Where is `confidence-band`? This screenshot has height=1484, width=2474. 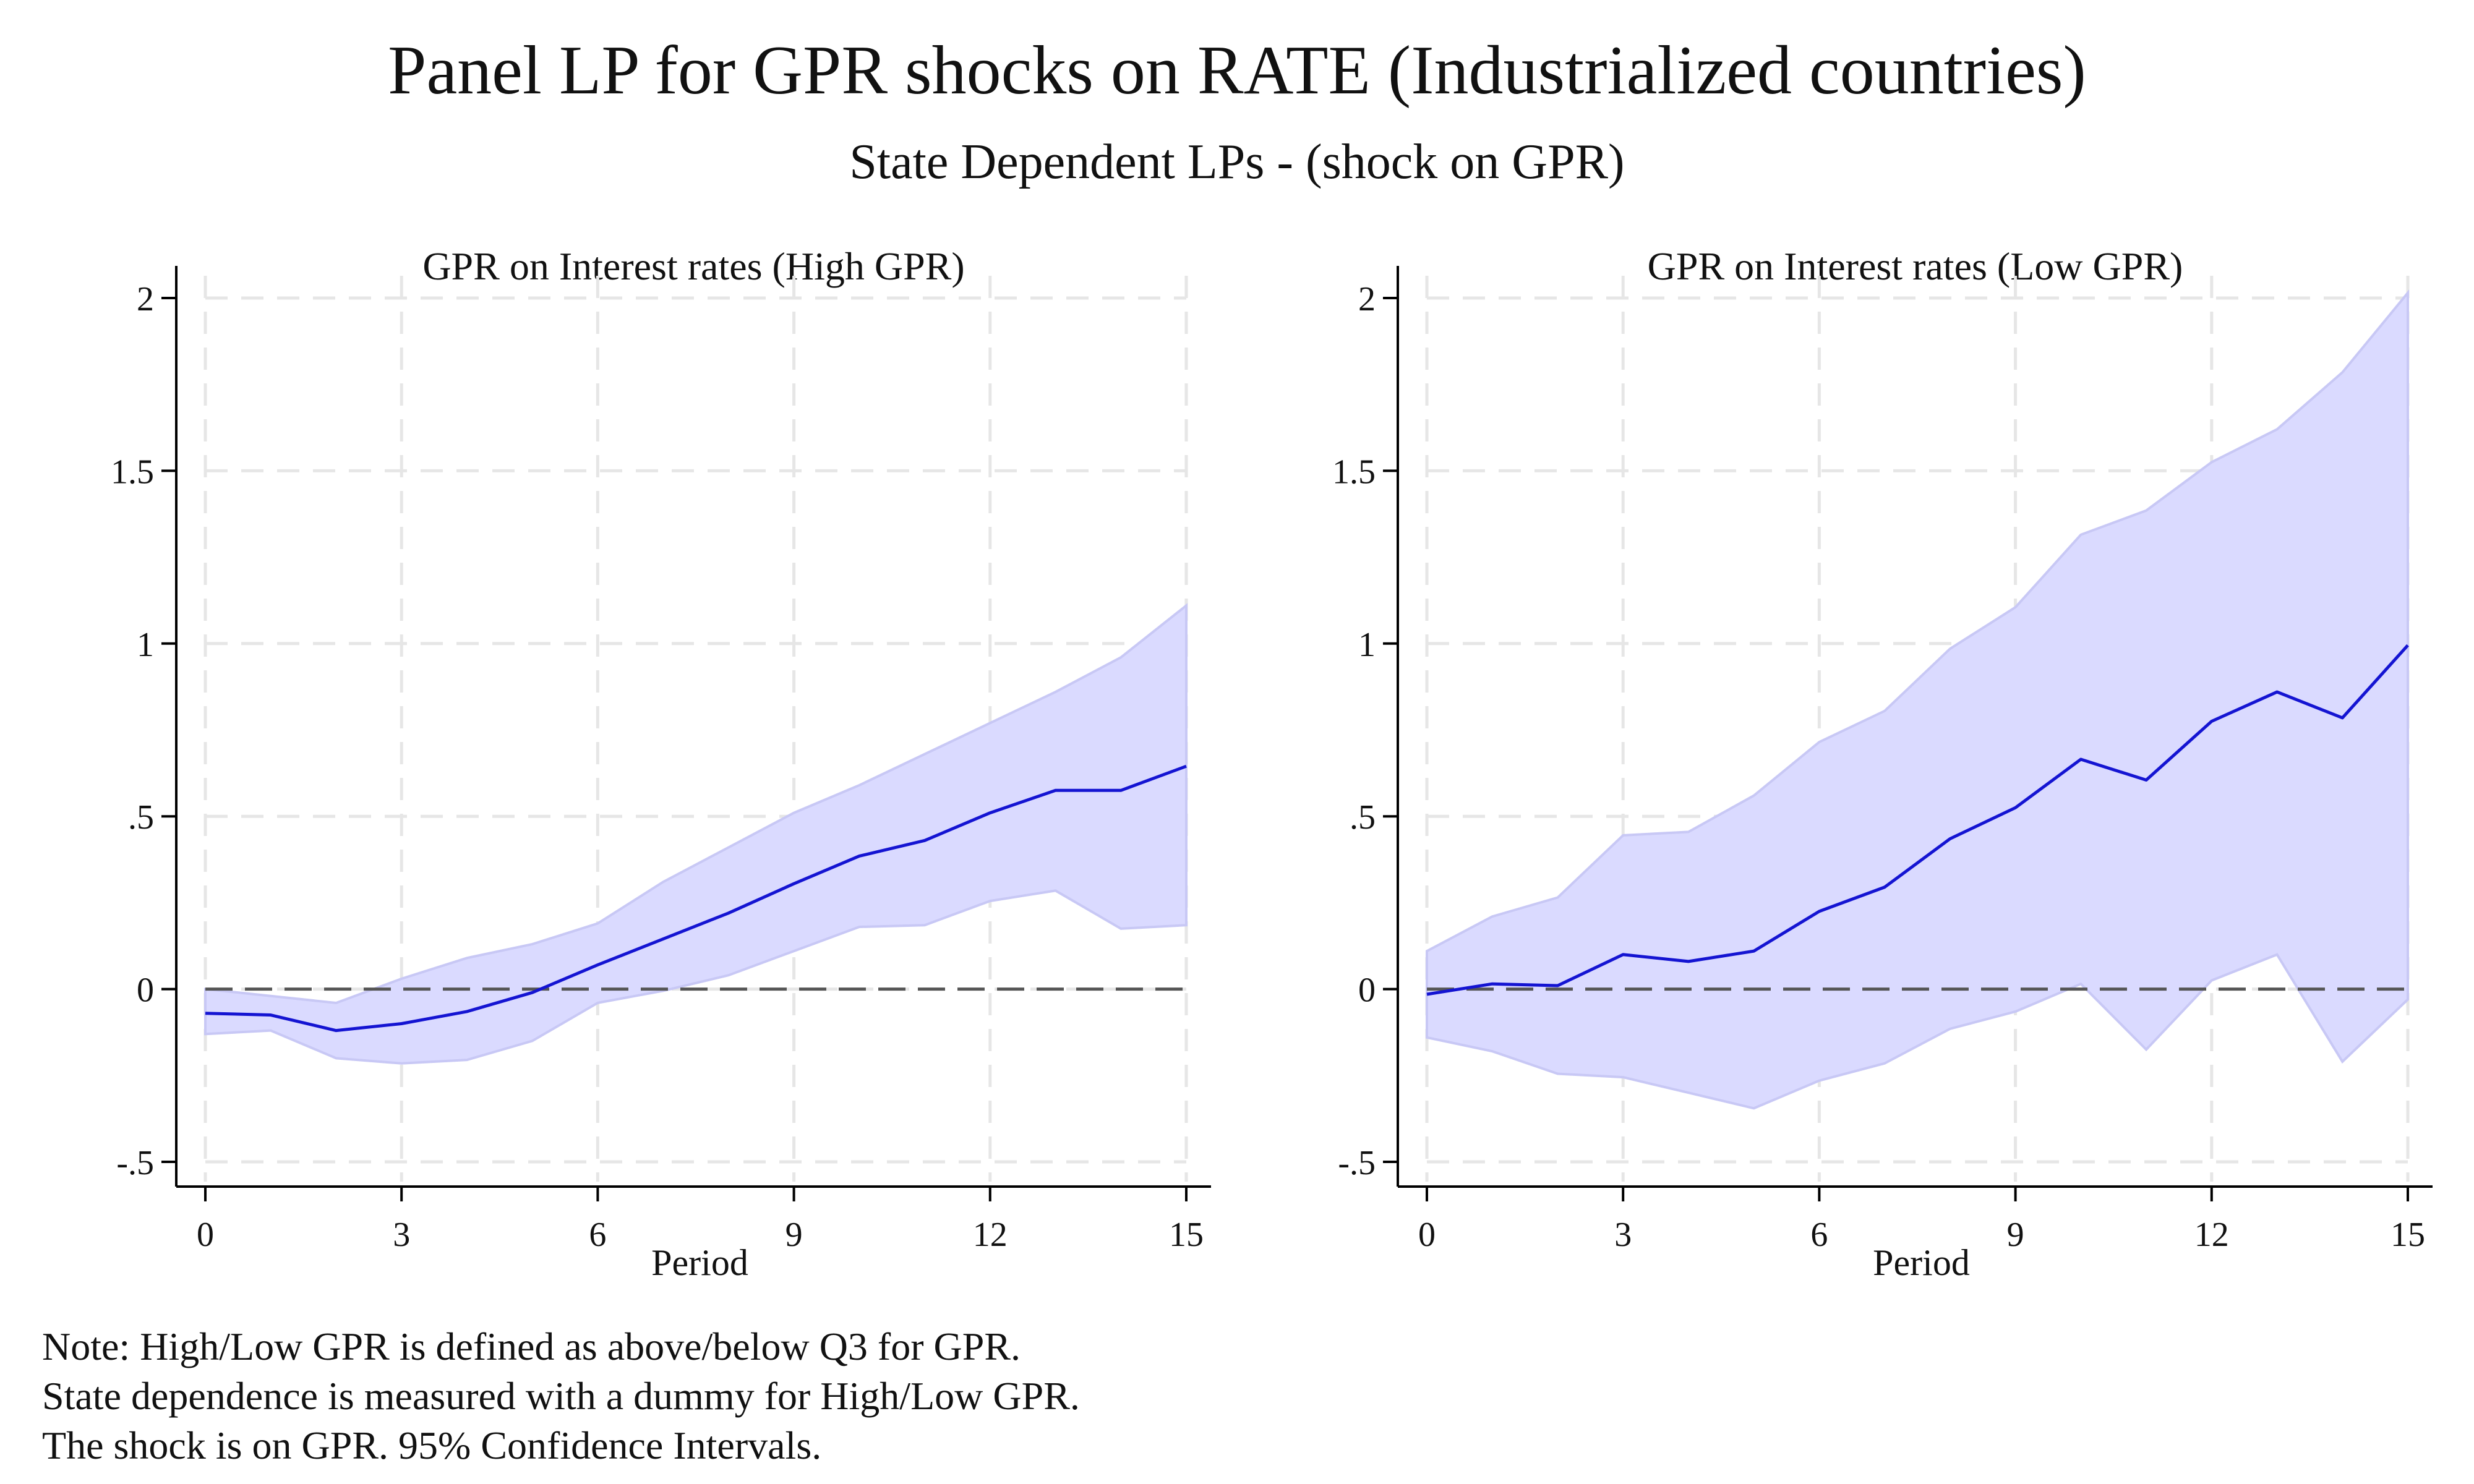
confidence-band is located at coordinates (696, 834).